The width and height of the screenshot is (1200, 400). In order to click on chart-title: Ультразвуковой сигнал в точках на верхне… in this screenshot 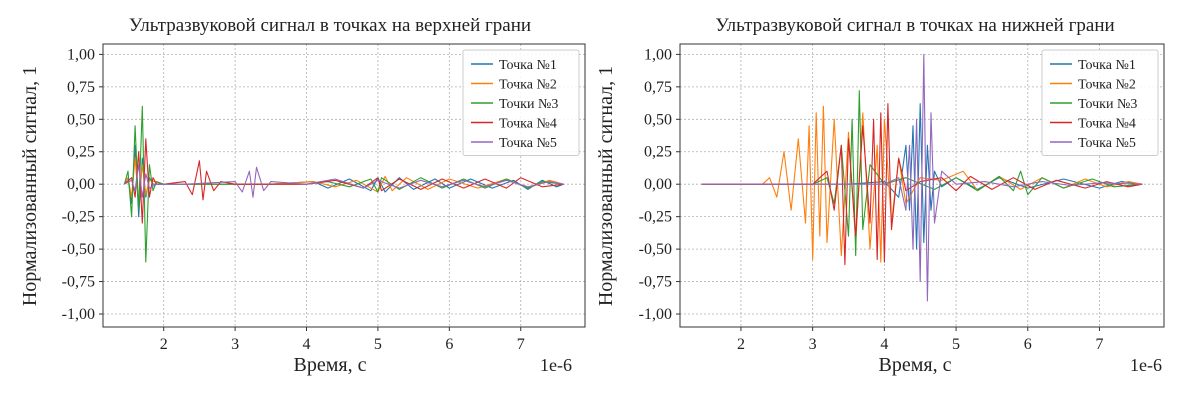, I will do `click(330, 25)`.